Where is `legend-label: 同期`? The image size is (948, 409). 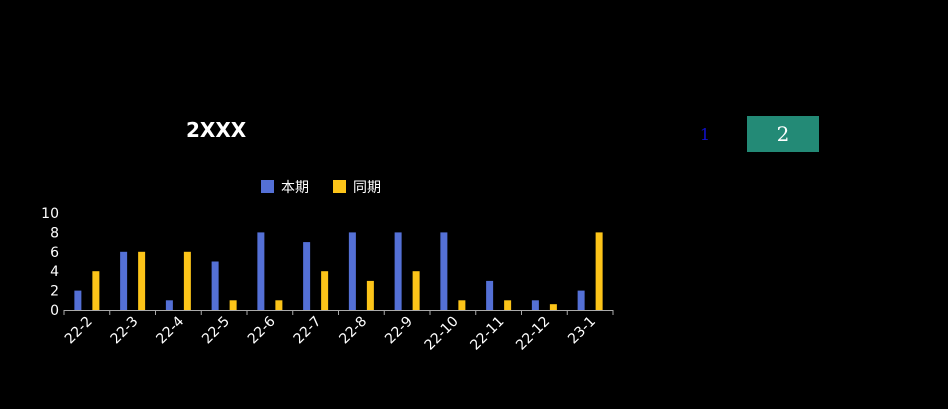 legend-label: 同期 is located at coordinates (367, 188).